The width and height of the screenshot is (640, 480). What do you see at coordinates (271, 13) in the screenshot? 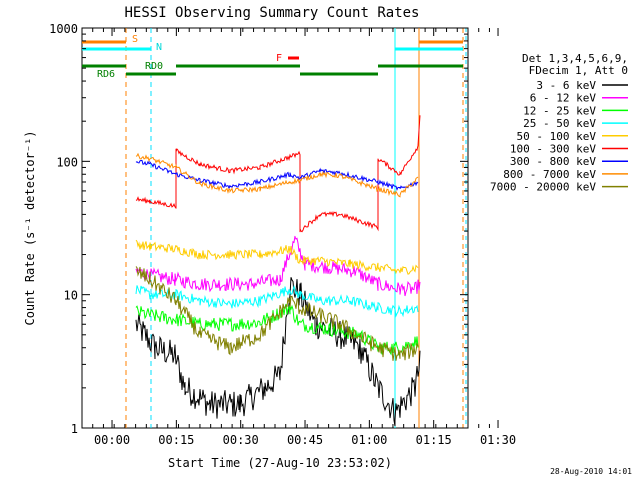
I see `chart-title: HESSI Observing Summary Count Rates` at bounding box center [271, 13].